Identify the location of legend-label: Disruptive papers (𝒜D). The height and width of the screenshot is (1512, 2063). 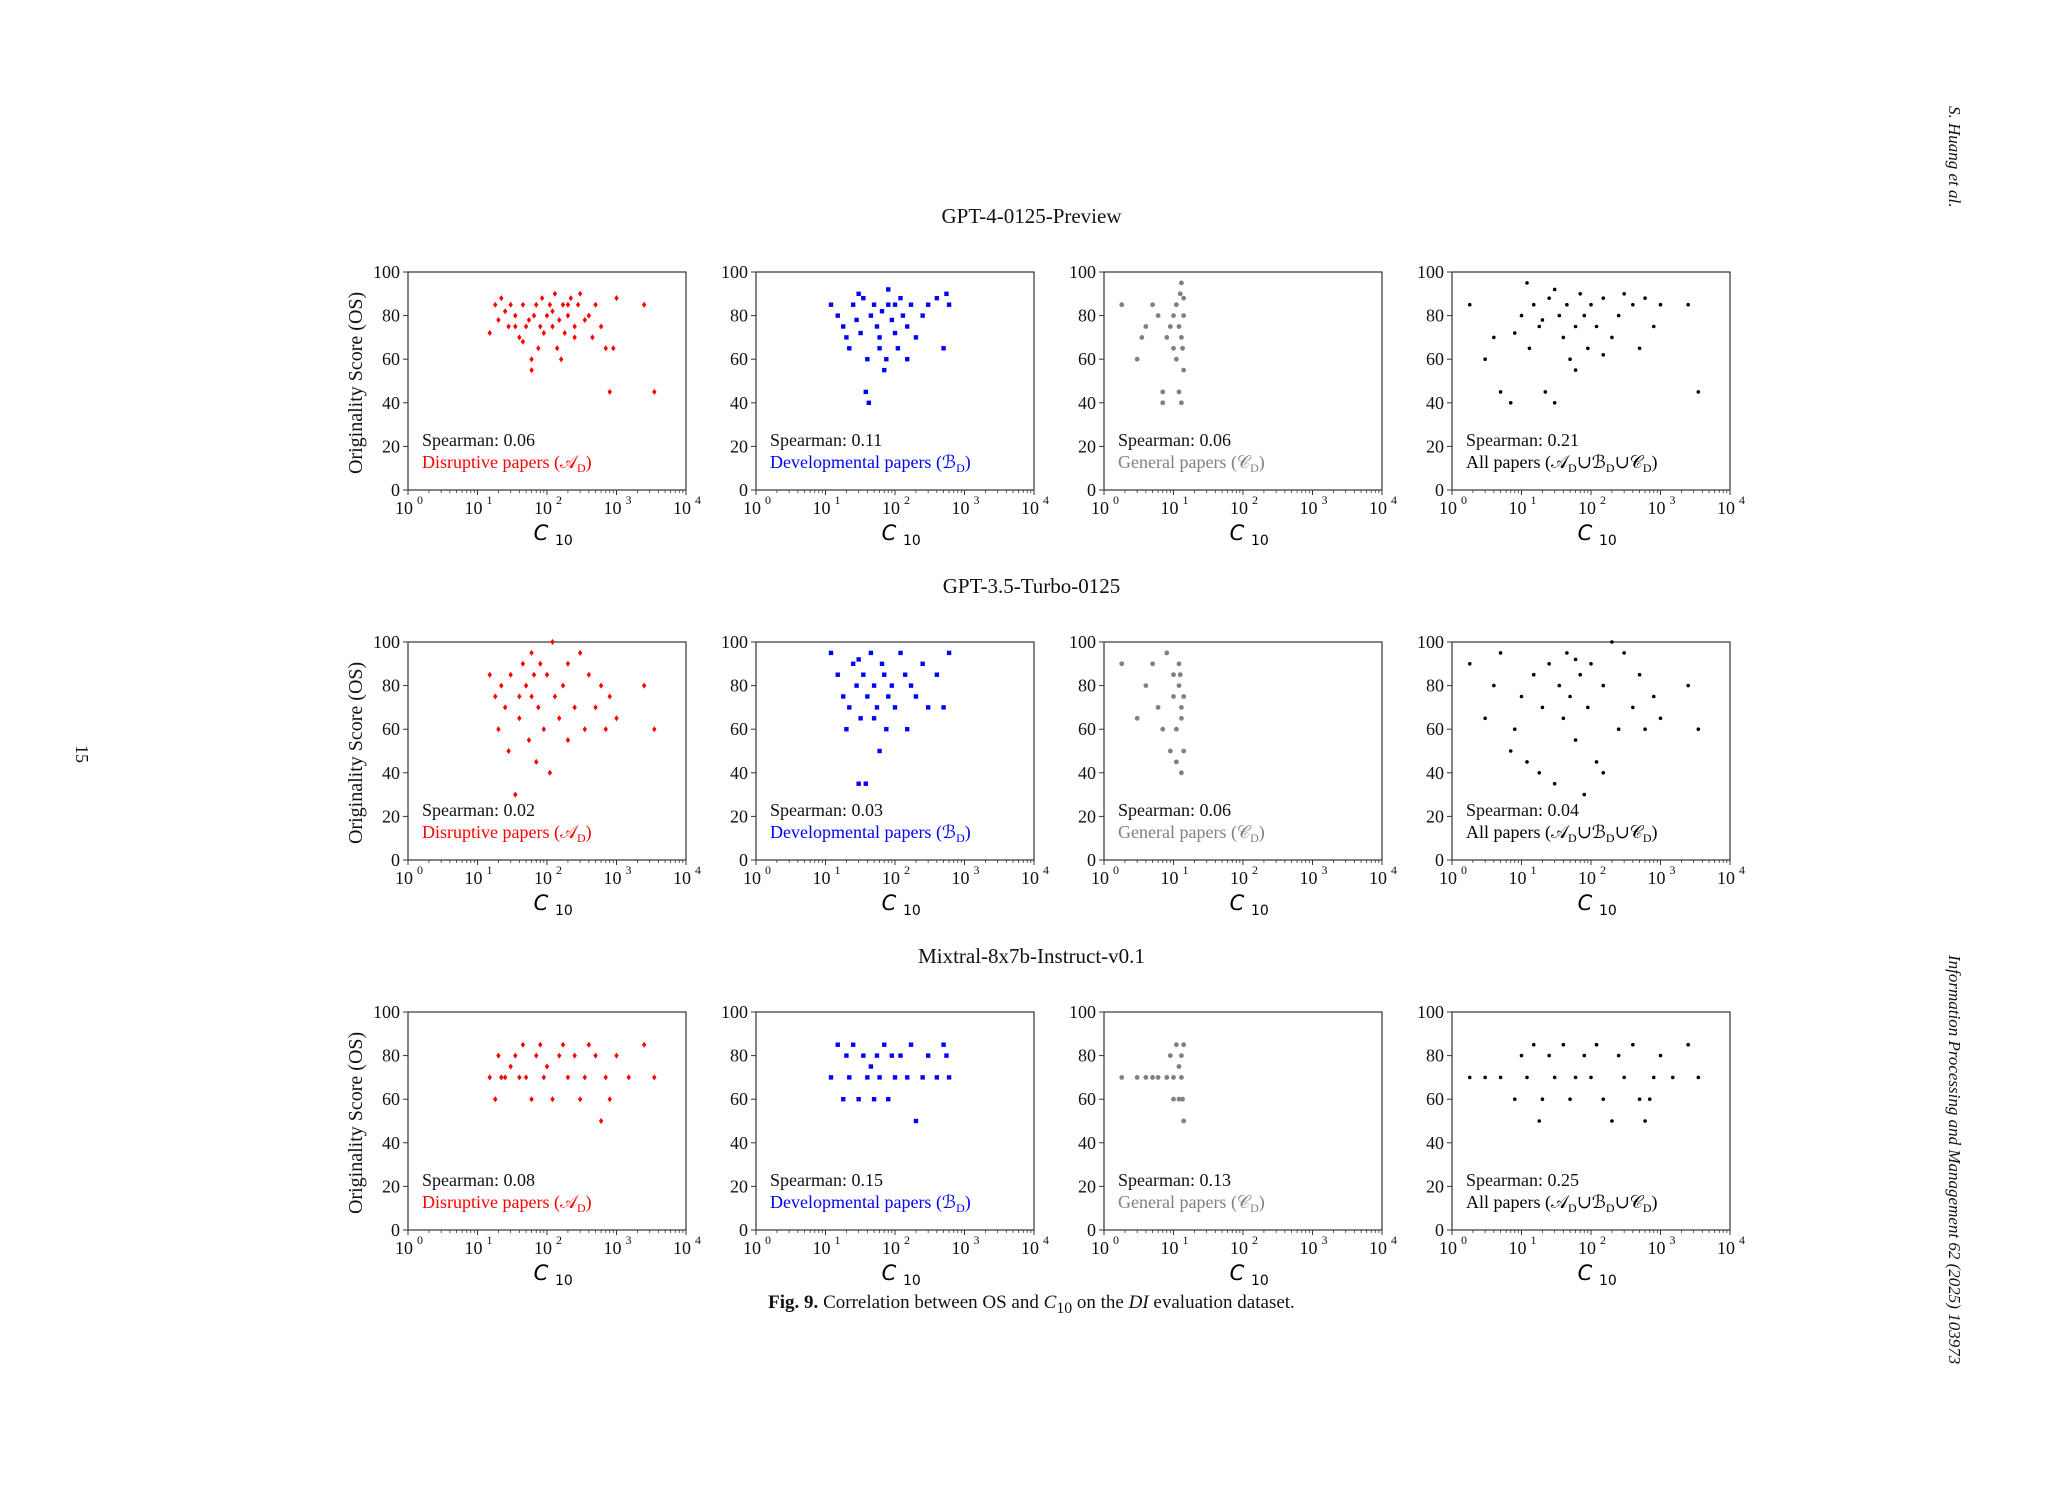
(507, 833).